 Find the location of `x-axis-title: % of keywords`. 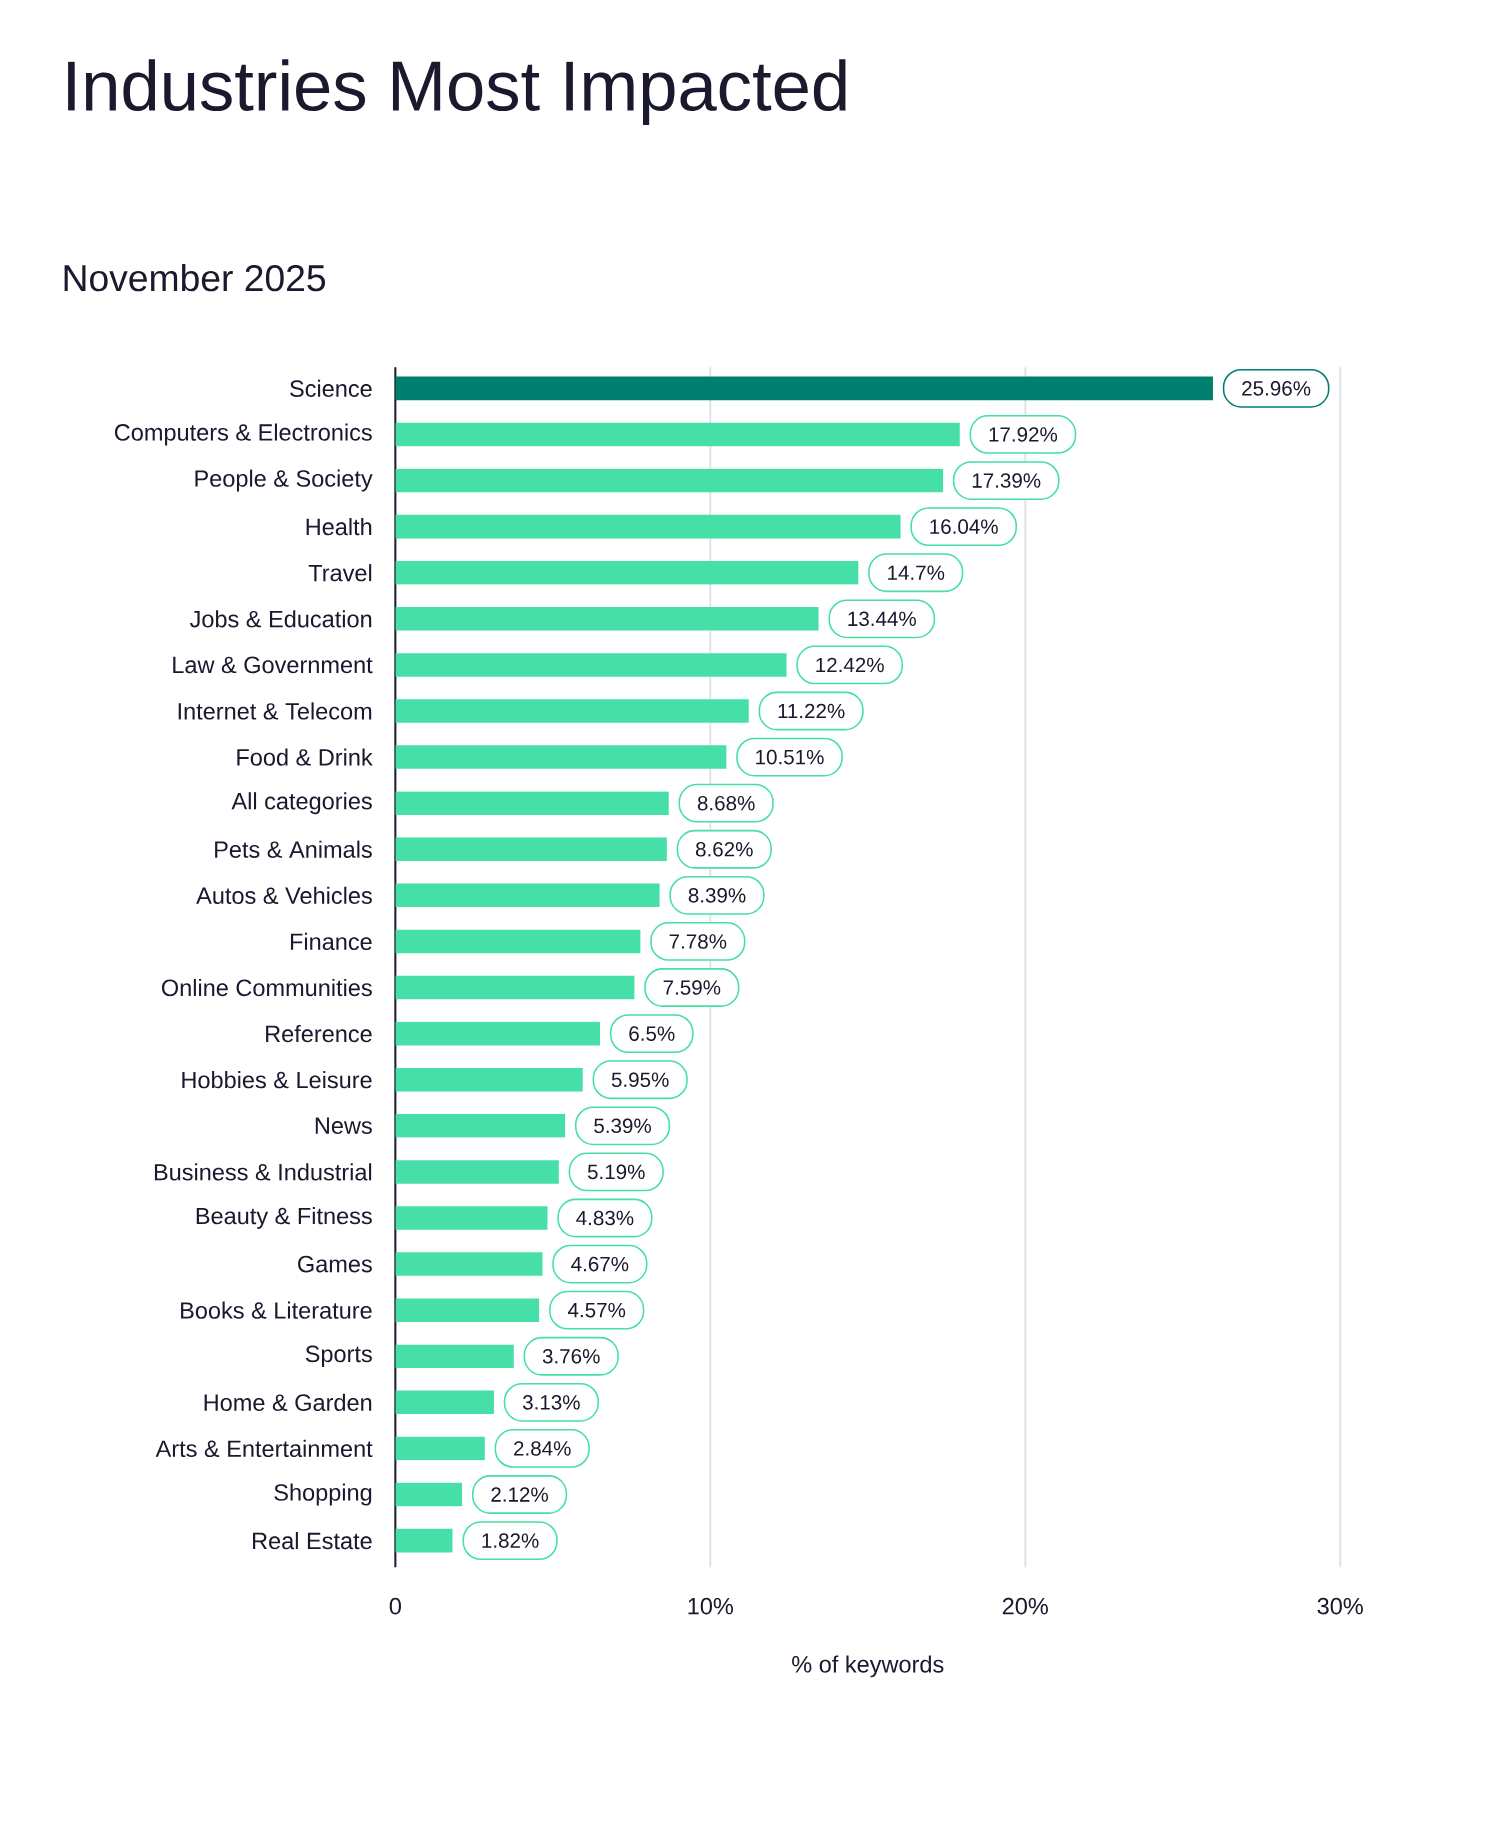

x-axis-title: % of keywords is located at coordinates (867, 1666).